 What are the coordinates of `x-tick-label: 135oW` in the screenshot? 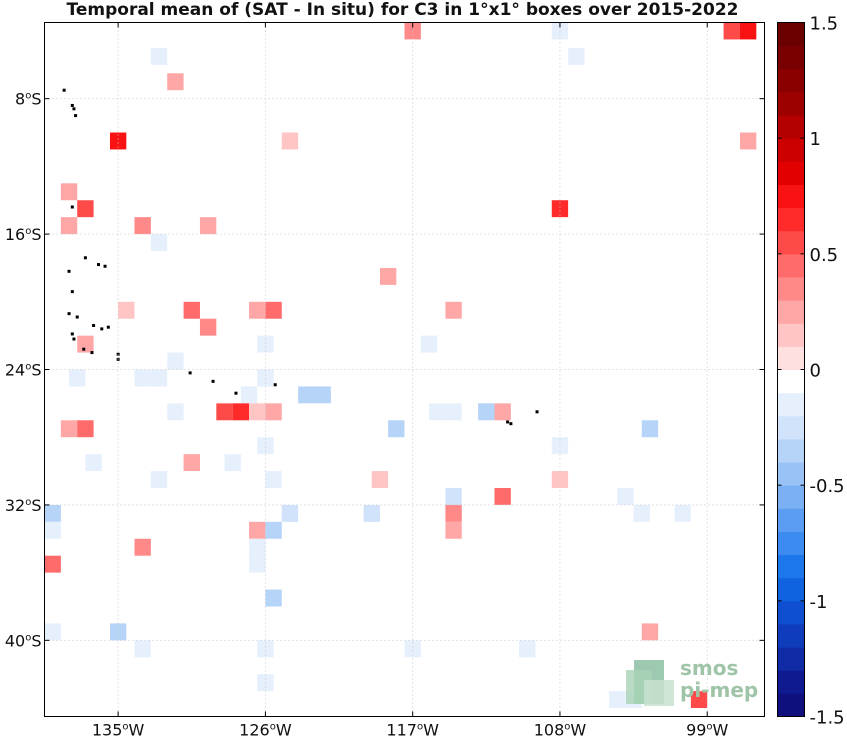 It's located at (118, 730).